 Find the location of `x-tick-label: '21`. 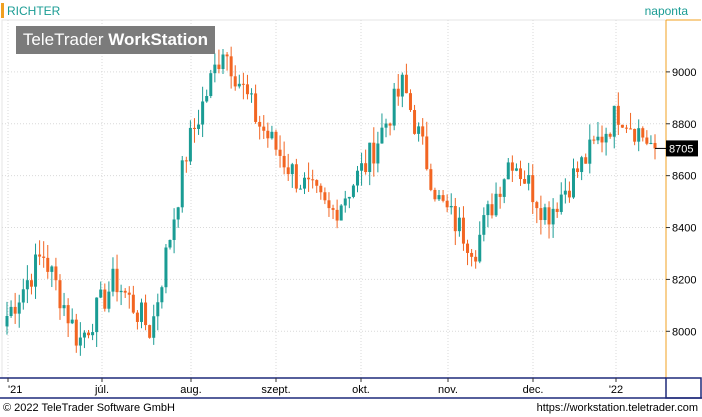

x-tick-label: '21 is located at coordinates (15, 390).